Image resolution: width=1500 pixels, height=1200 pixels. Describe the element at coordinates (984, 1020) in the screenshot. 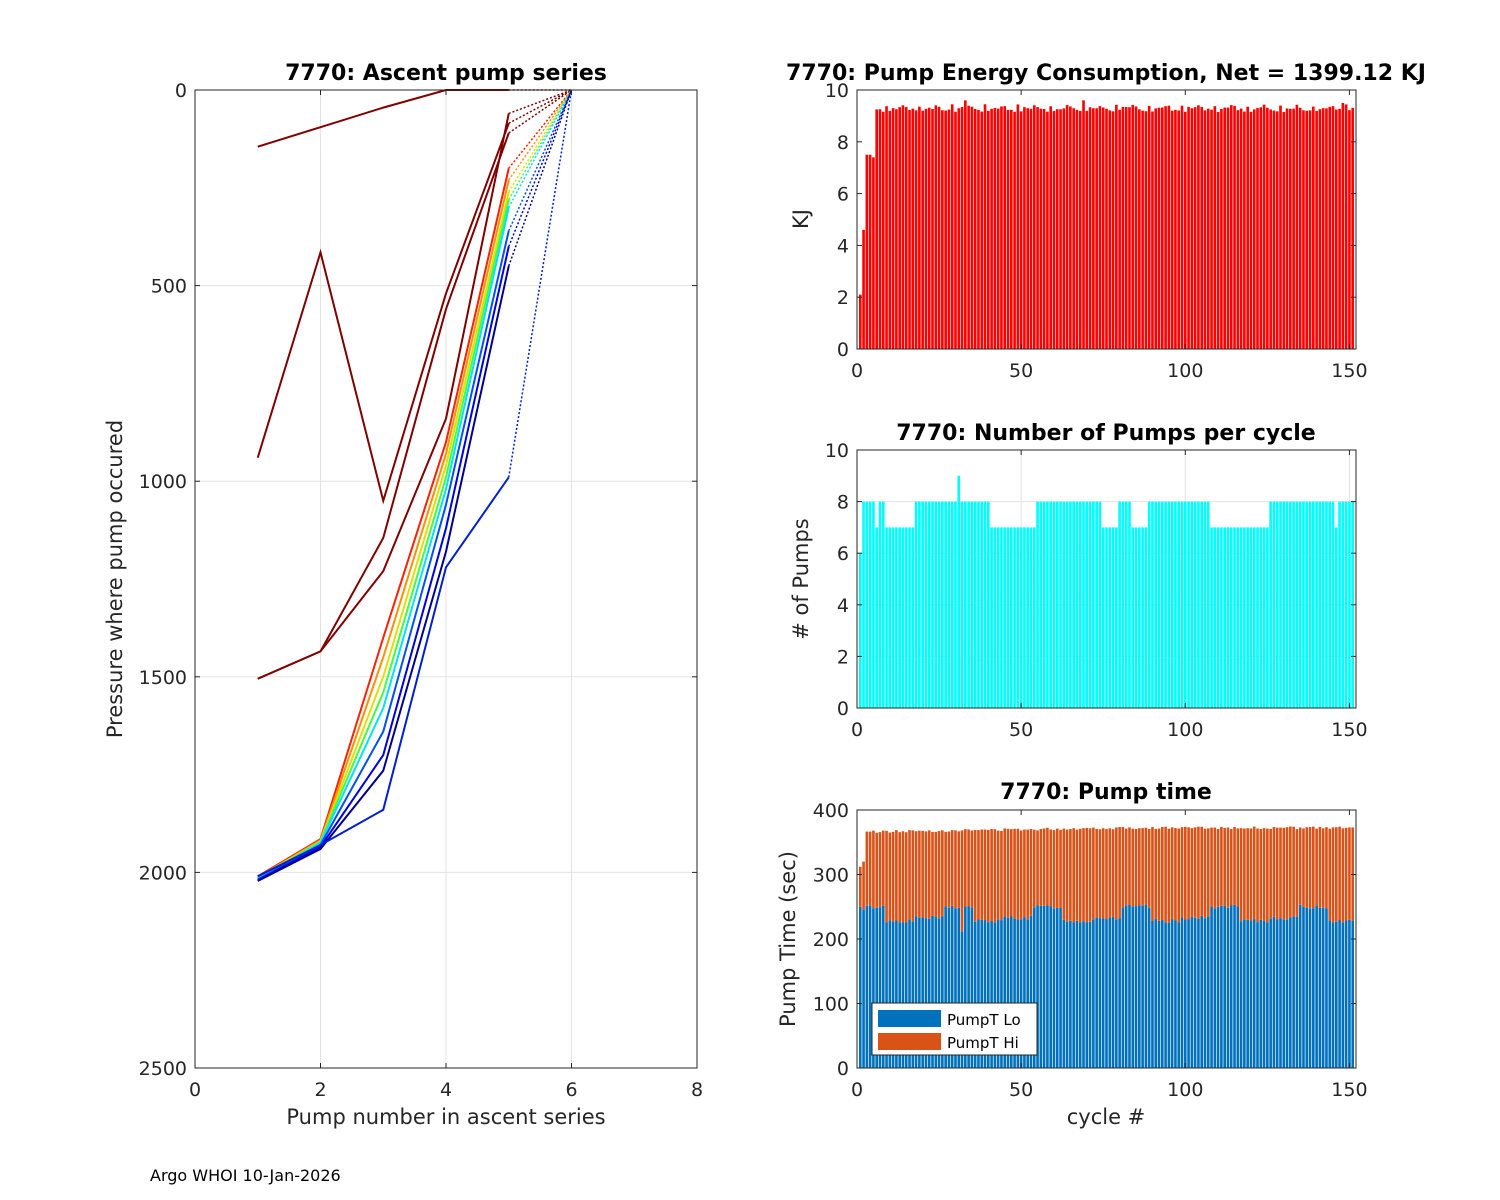

I see `legend-lo-label: PumpT Lo` at that location.